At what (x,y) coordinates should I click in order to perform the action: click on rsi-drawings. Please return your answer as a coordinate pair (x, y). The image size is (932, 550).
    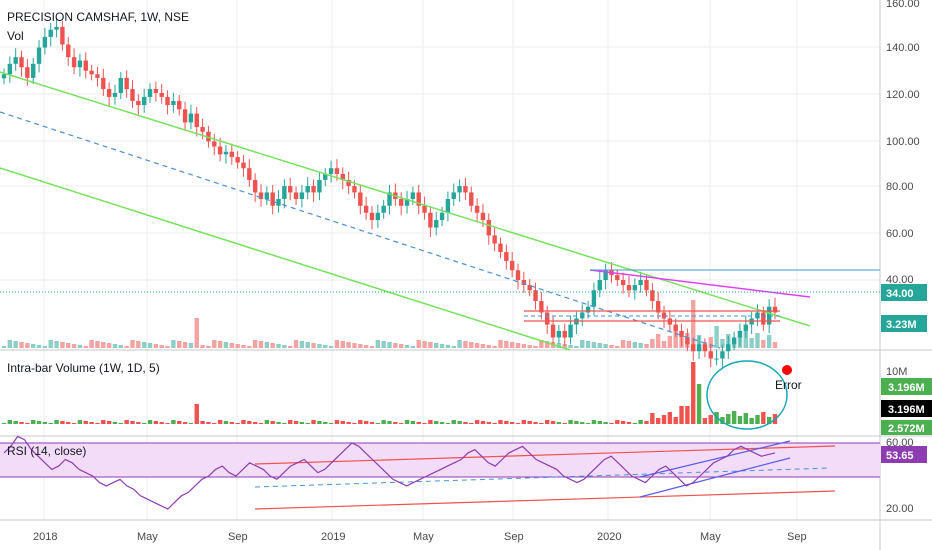
    Looking at the image, I should click on (545, 475).